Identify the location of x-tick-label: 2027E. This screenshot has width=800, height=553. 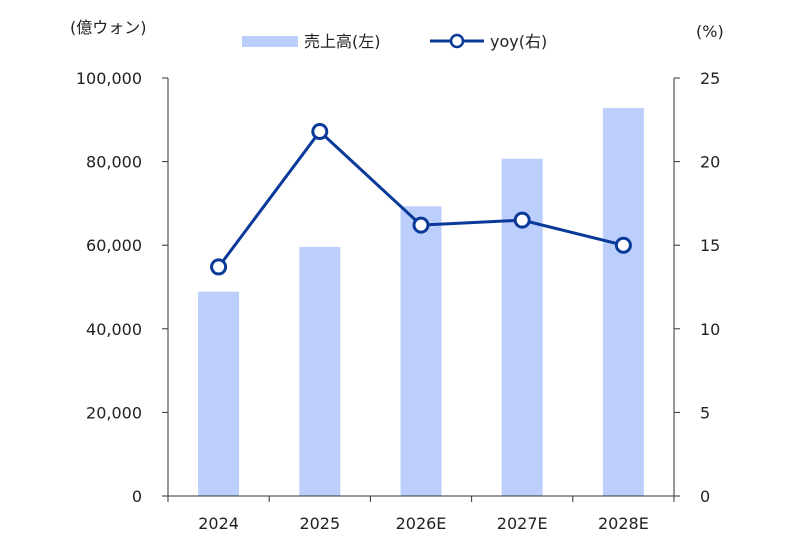
(522, 523).